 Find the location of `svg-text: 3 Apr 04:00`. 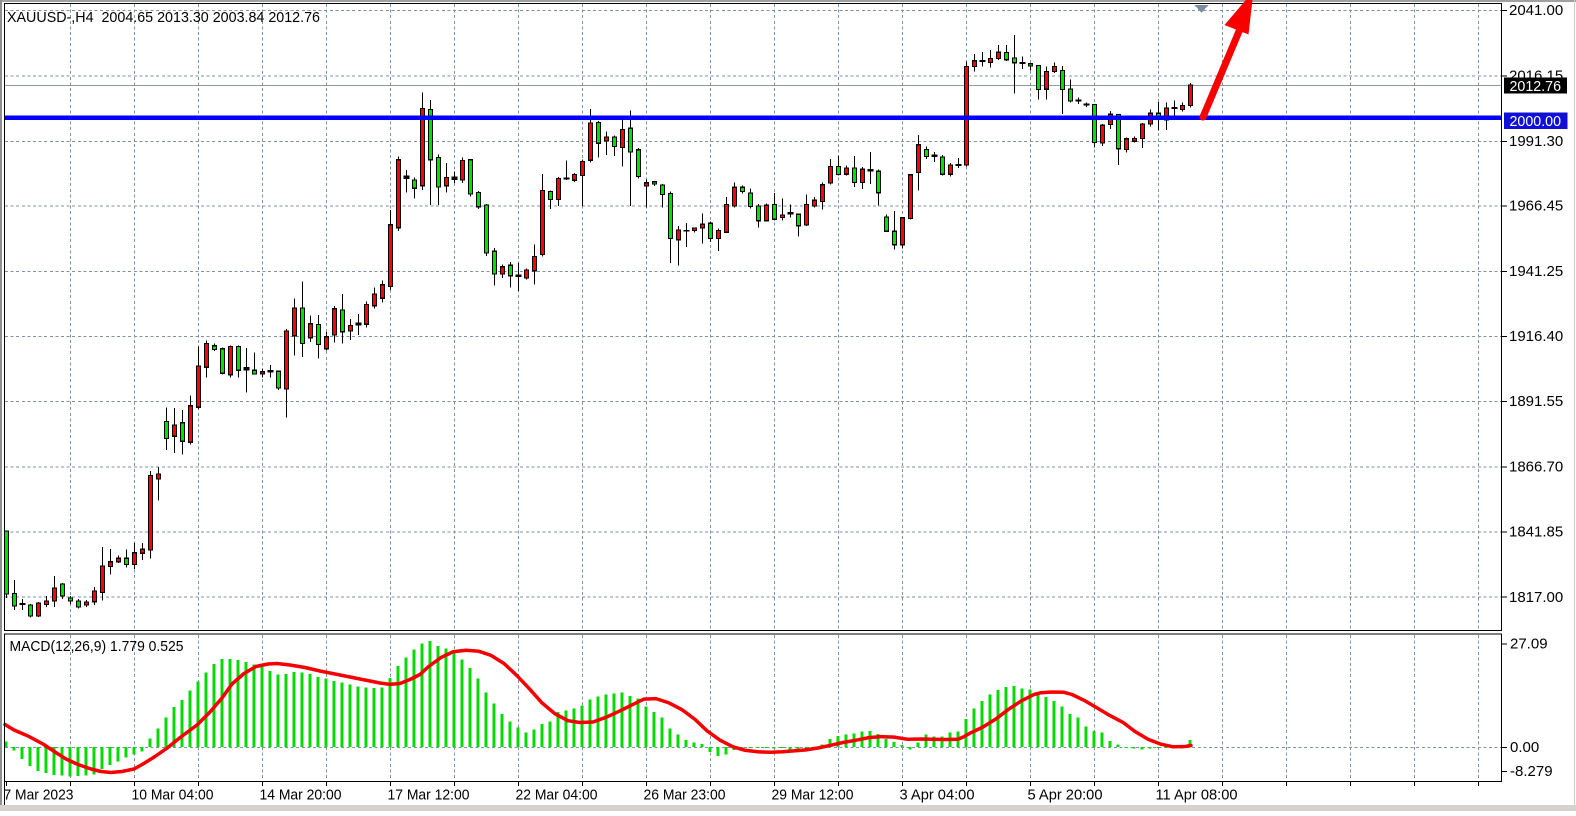

svg-text: 3 Apr 04:00 is located at coordinates (937, 794).